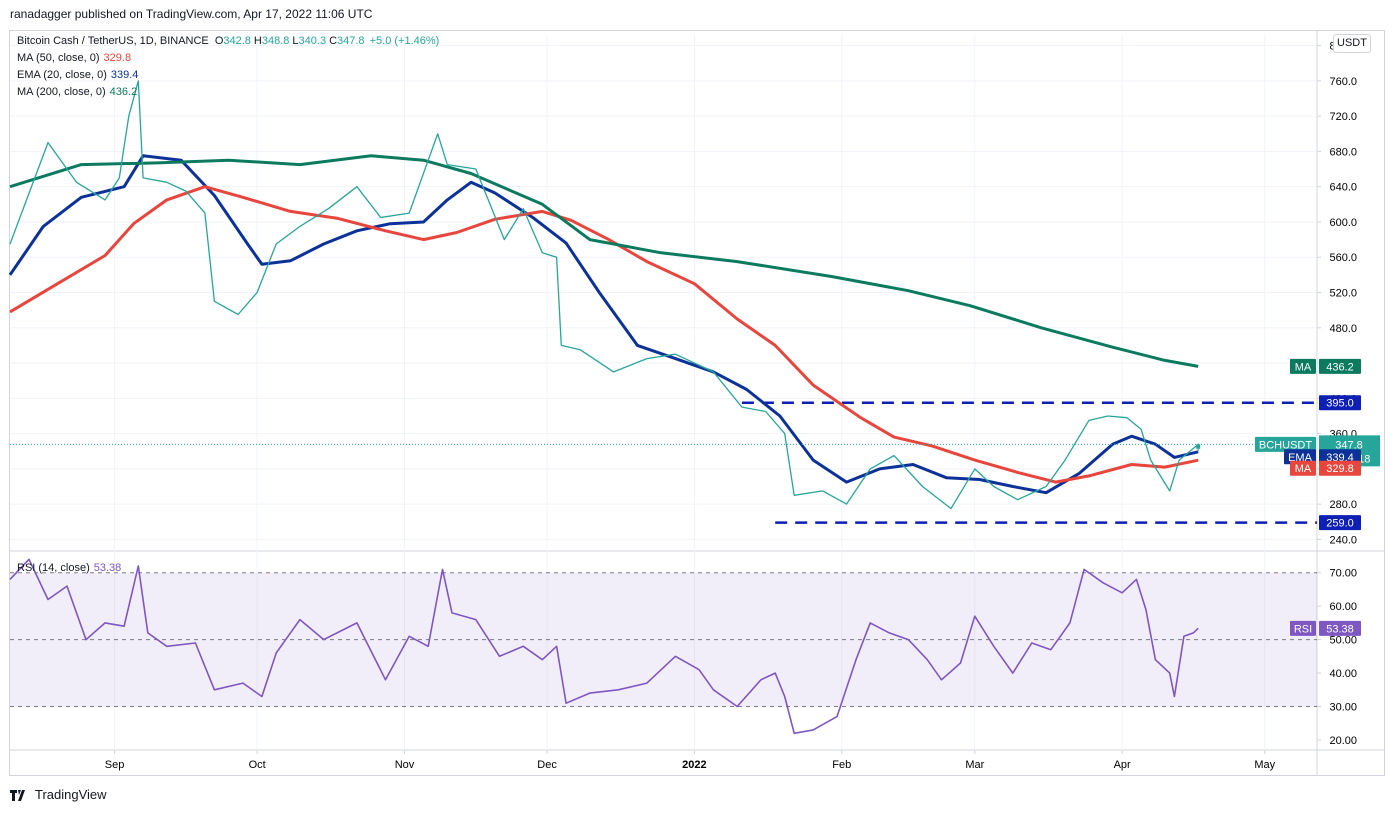  Describe the element at coordinates (1343, 540) in the screenshot. I see `price-tick-label: 240.0` at that location.